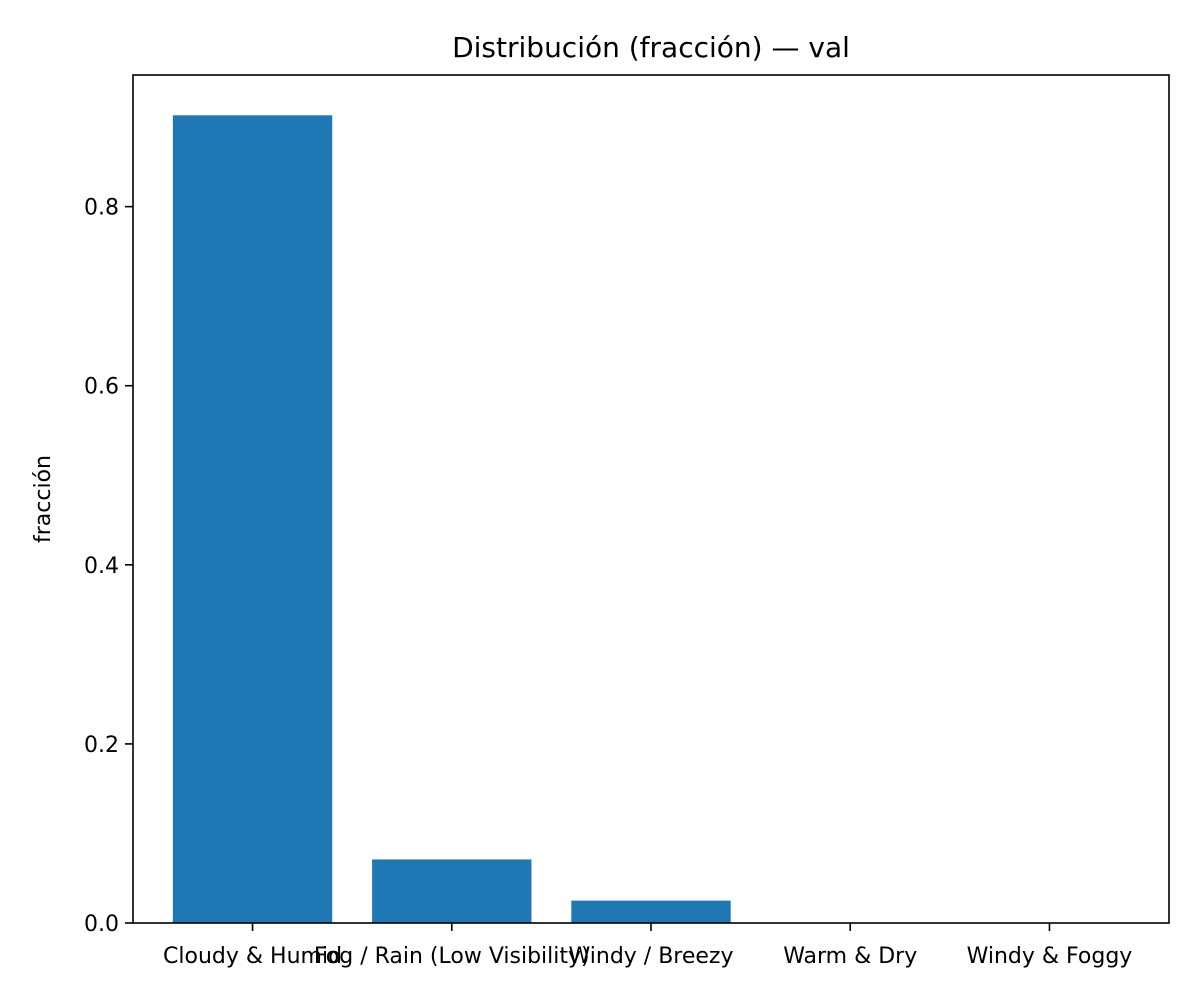 This screenshot has height=1000, width=1200. Describe the element at coordinates (252, 956) in the screenshot. I see `x-tick-label-0: Cloudy & Humid` at that location.